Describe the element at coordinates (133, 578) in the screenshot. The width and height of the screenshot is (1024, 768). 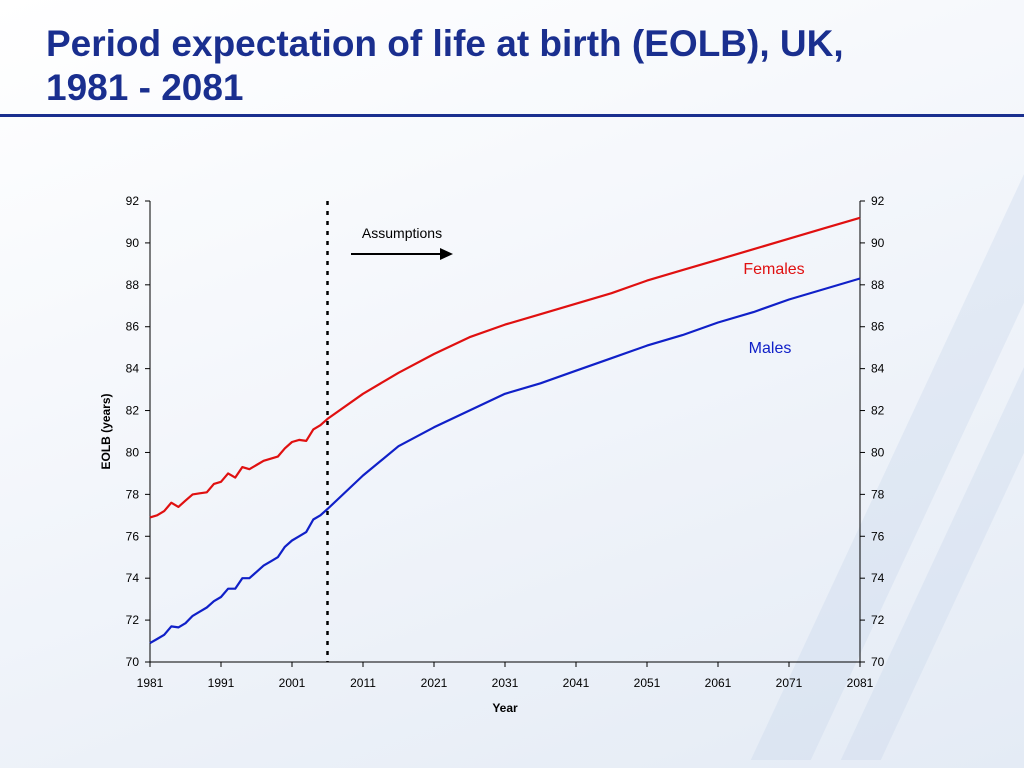
I see `y-tick-label-left: 74` at that location.